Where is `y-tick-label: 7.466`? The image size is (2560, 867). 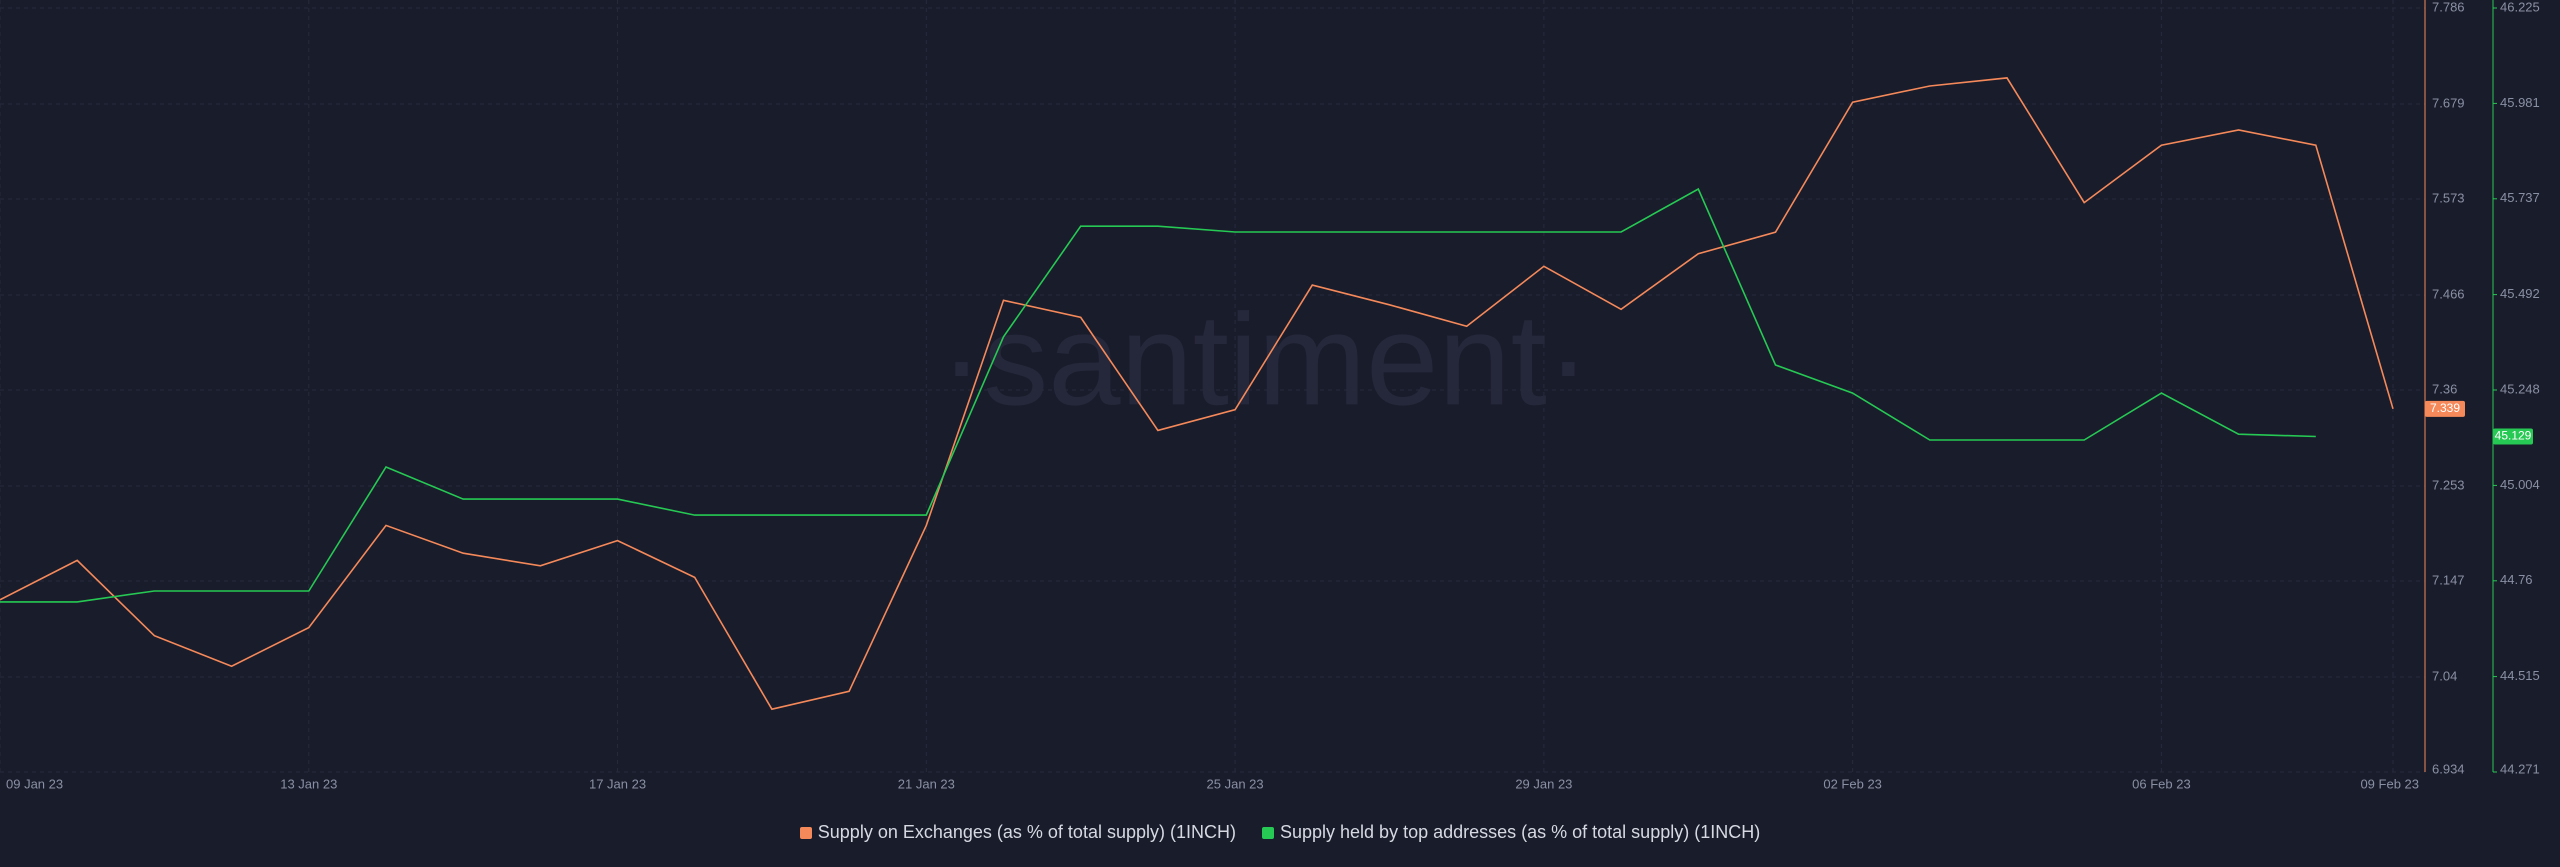 y-tick-label: 7.466 is located at coordinates (2448, 293).